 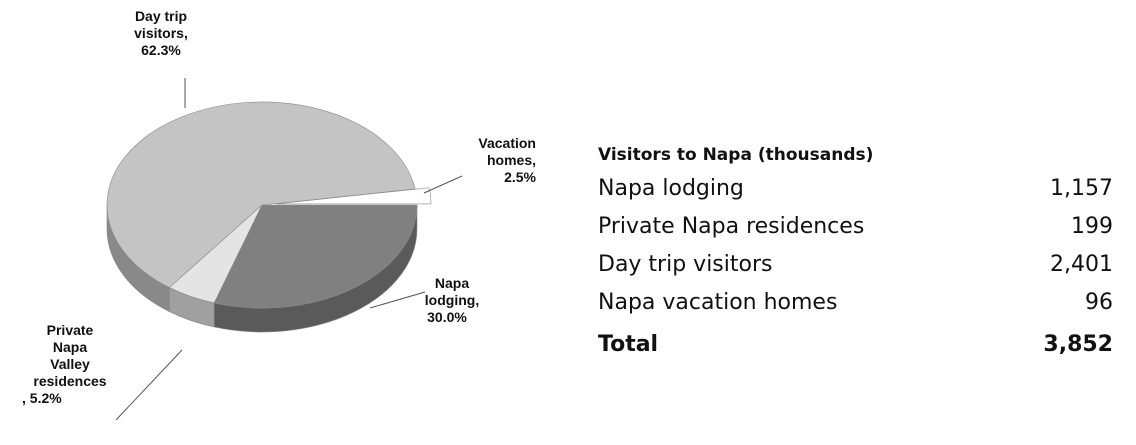 I want to click on value-label: 30.0%, so click(x=447, y=317).